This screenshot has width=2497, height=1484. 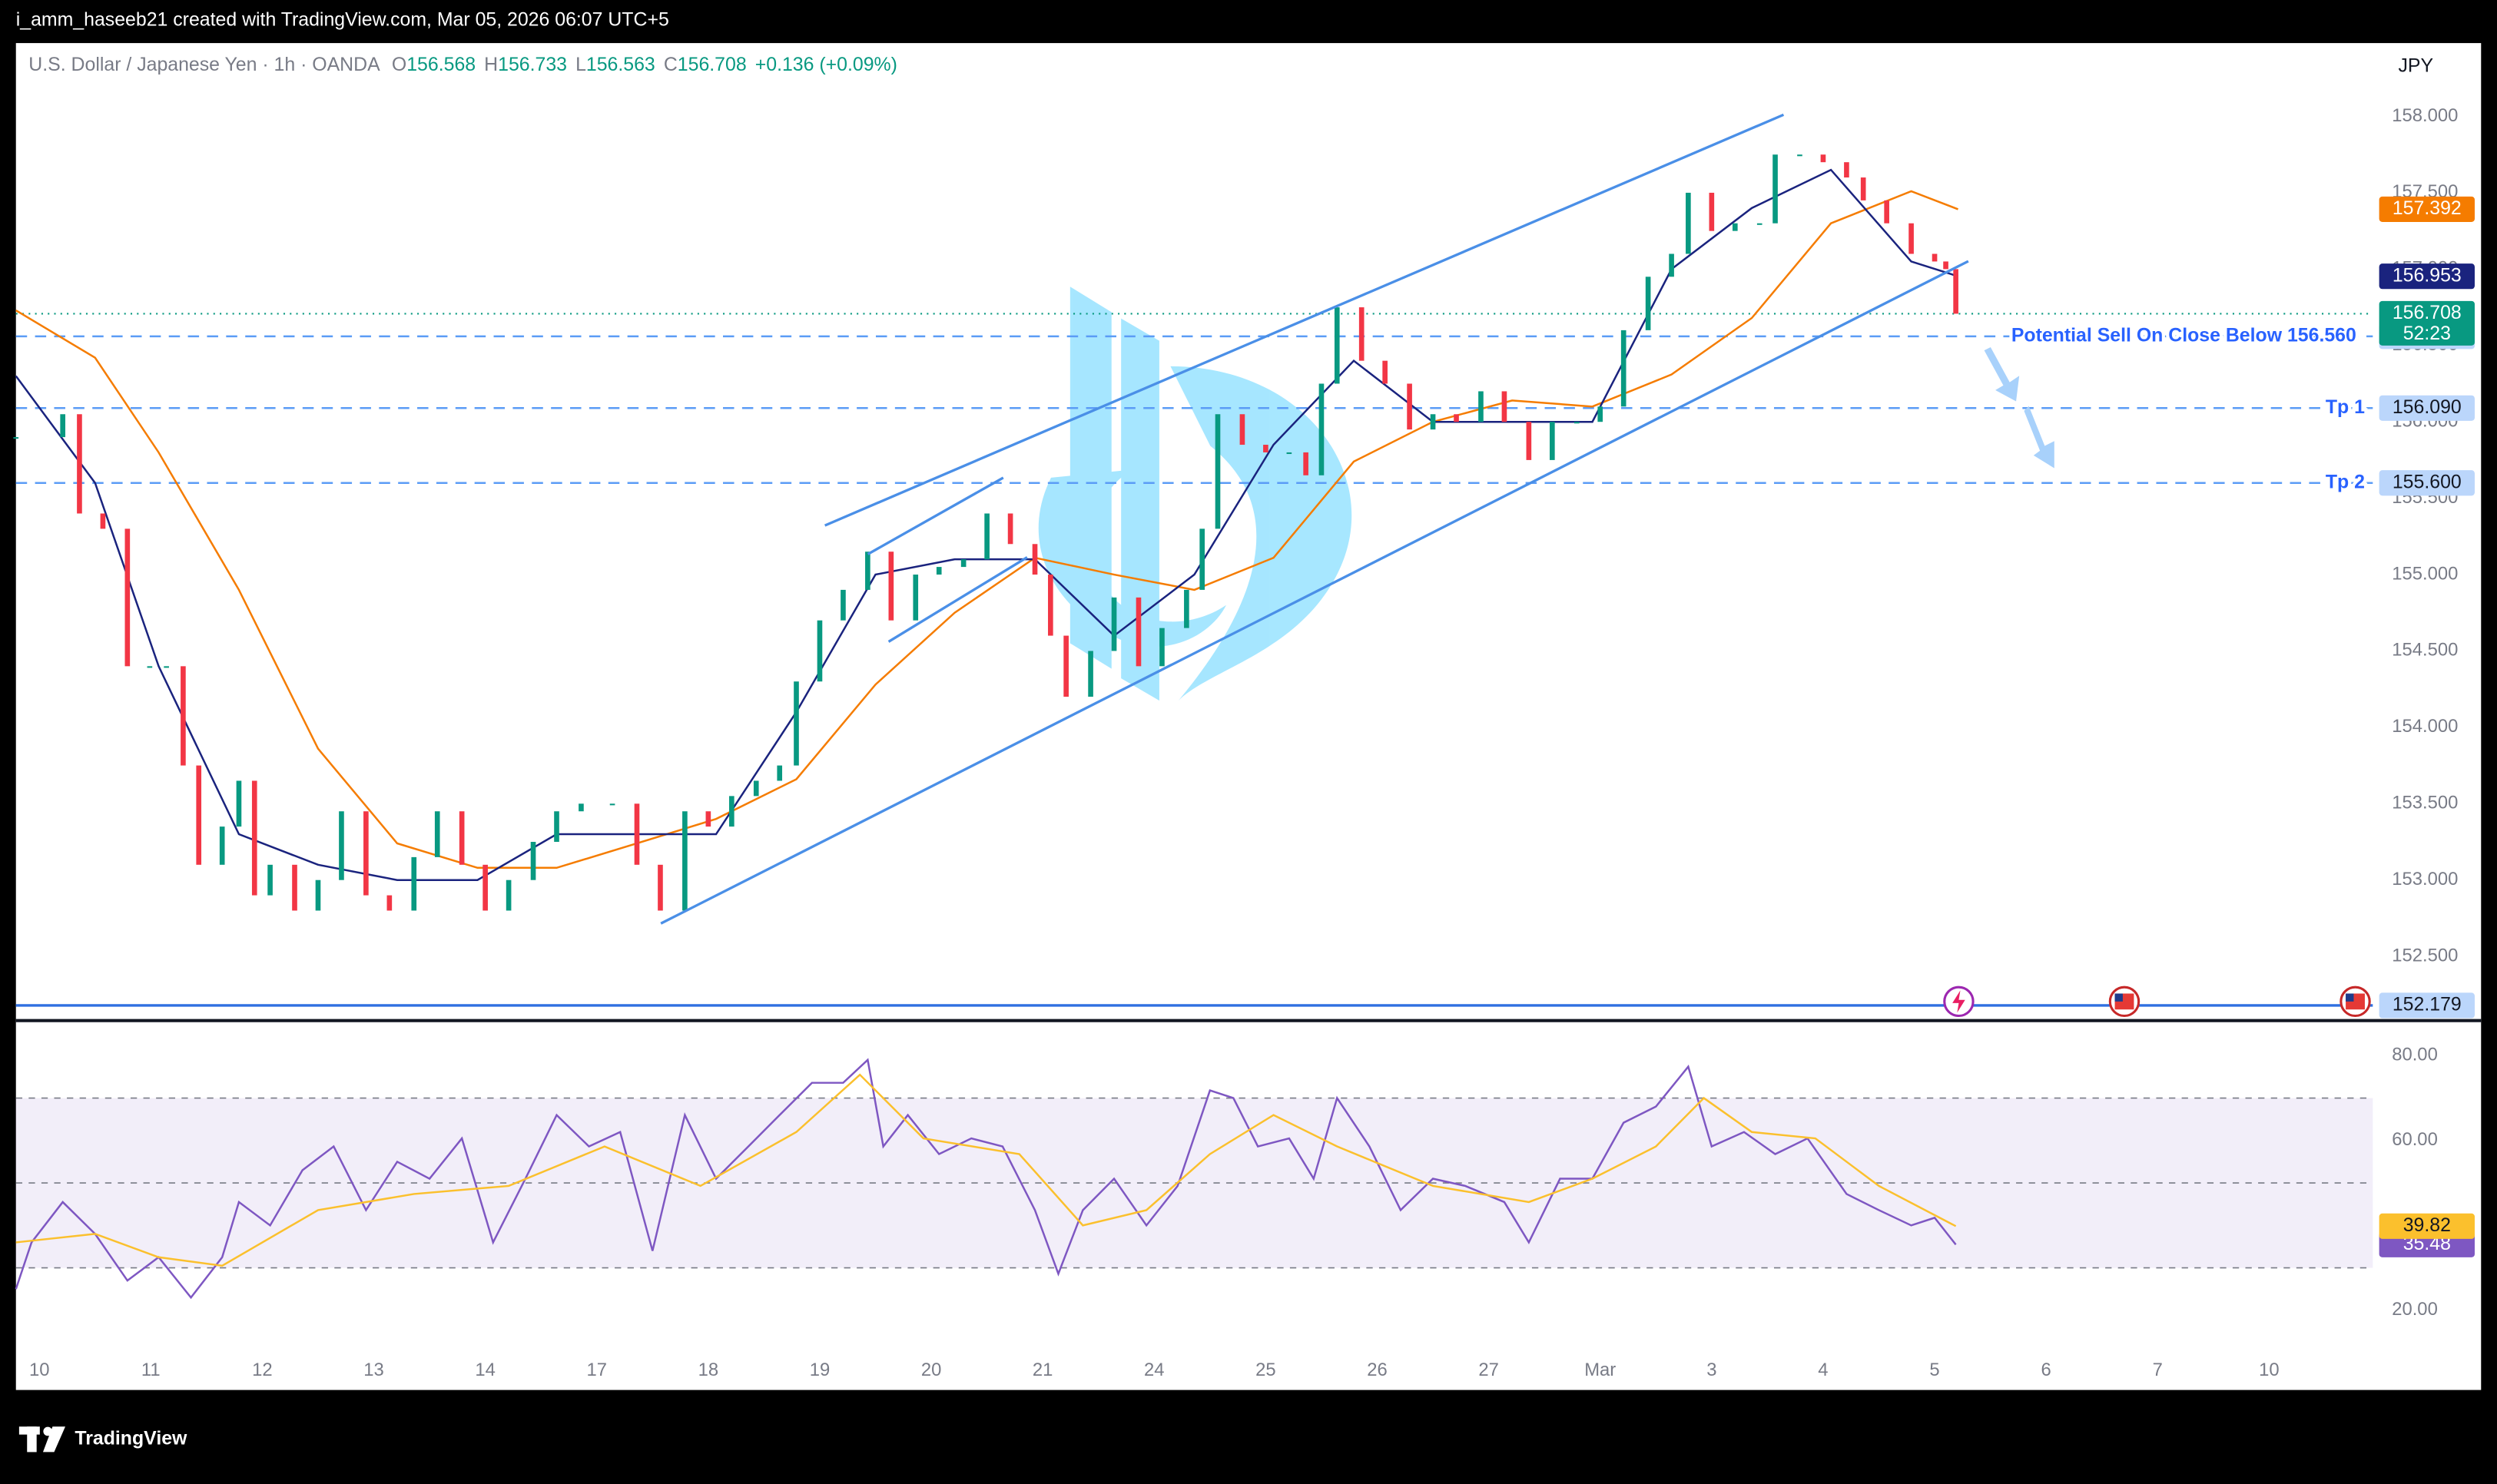 What do you see at coordinates (204, 64) in the screenshot?
I see `symbol: U.S. Dollar / Japanese Yen · 1h · OANDA` at bounding box center [204, 64].